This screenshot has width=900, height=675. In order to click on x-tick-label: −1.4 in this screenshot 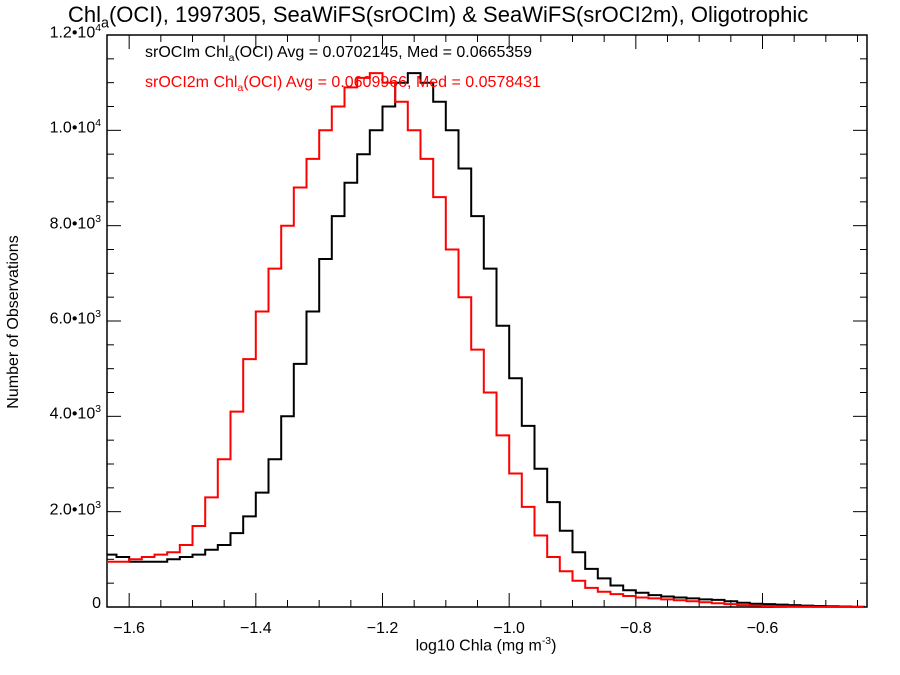, I will do `click(256, 628)`.